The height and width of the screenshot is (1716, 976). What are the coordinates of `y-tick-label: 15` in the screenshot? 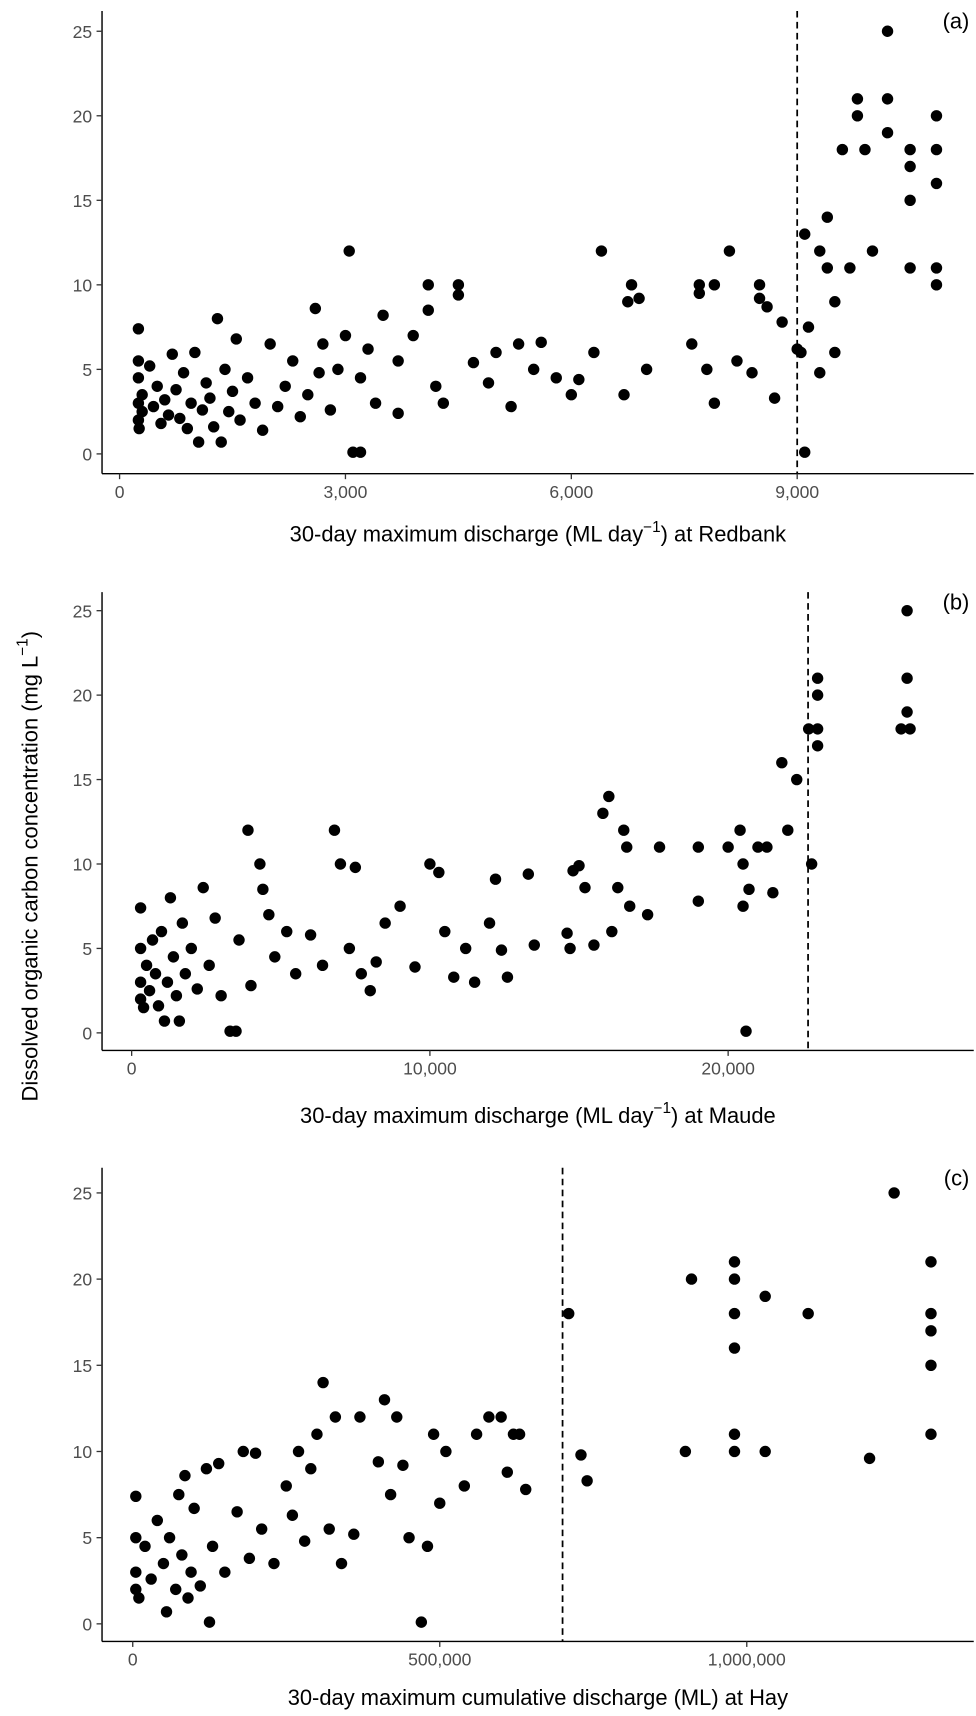 It's located at (83, 201).